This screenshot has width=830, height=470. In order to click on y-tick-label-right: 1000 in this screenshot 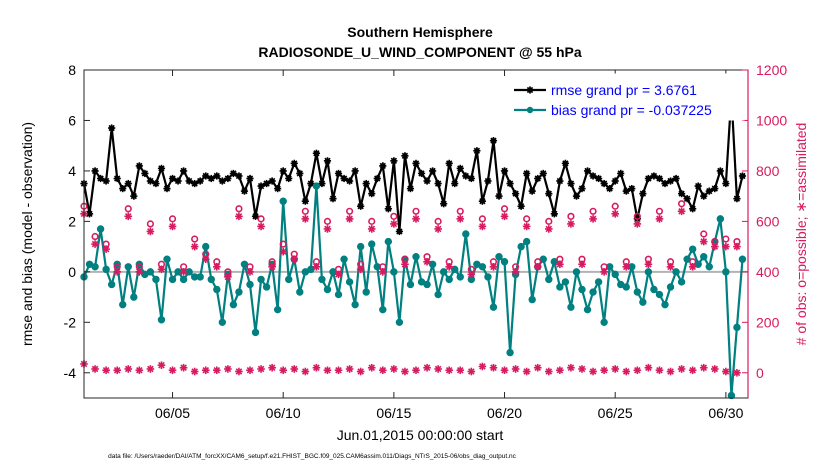, I will do `click(771, 120)`.